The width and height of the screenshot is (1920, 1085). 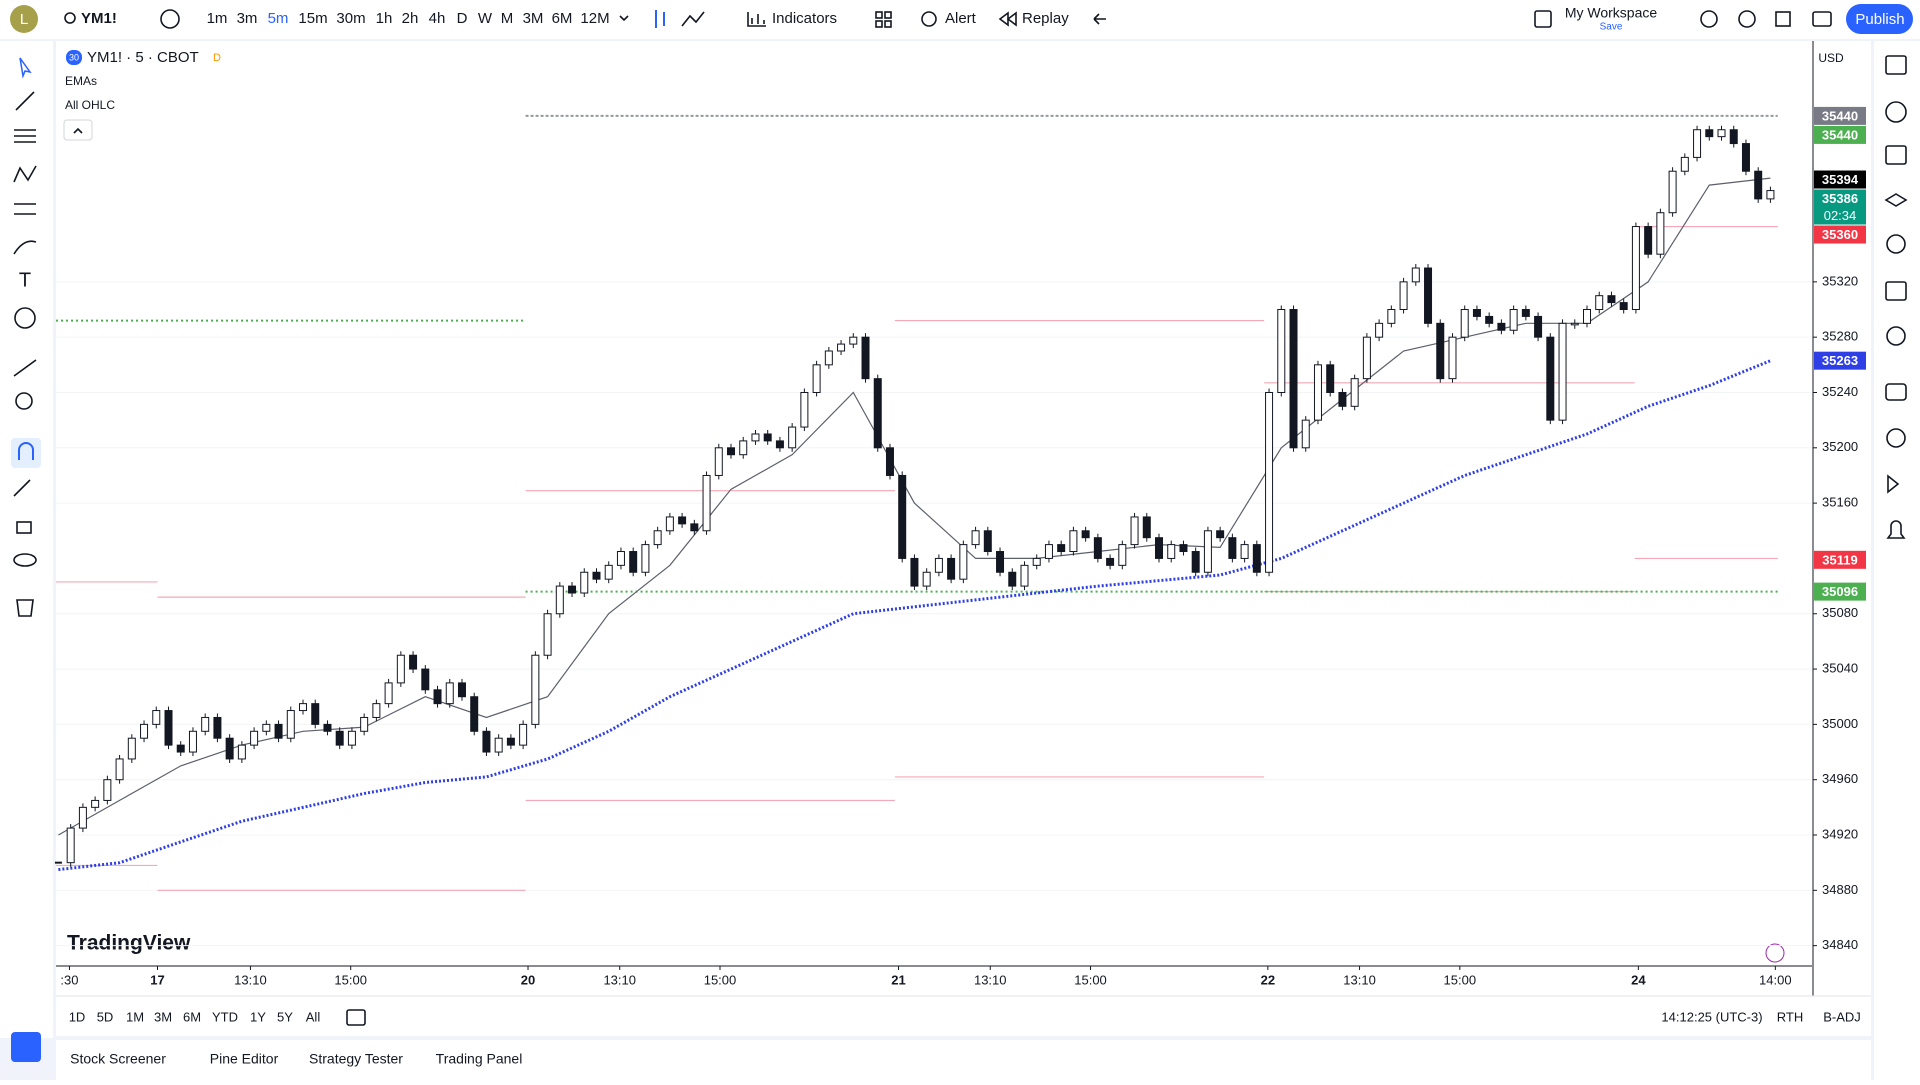 I want to click on interval: 3m, so click(x=247, y=18).